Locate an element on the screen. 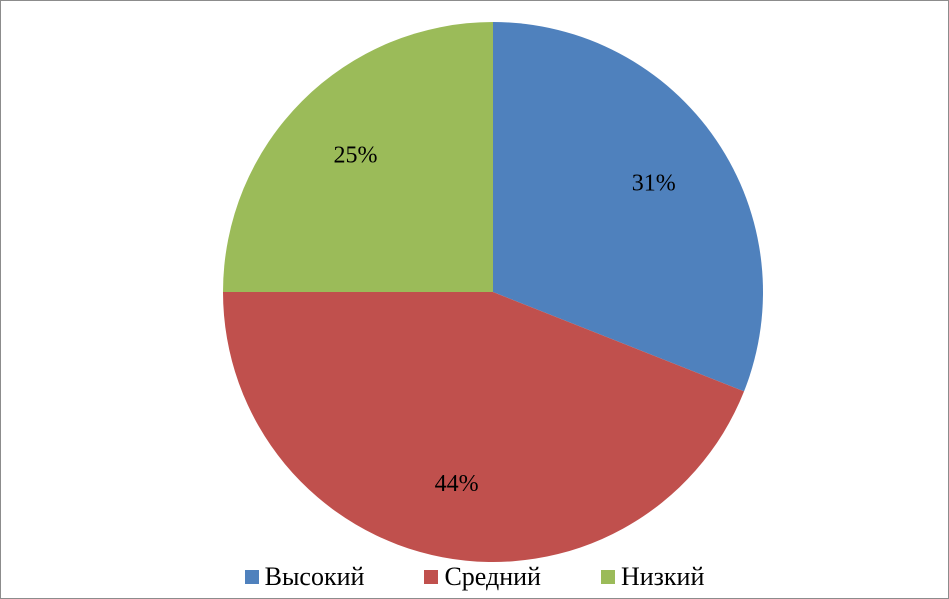  legend-item-2: Средний is located at coordinates (482, 577).